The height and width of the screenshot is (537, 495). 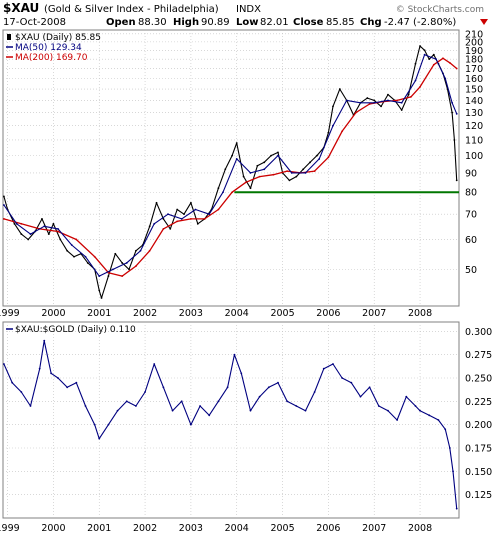 I want to click on chg-value: -2.47 (-2.80%), so click(x=420, y=22).